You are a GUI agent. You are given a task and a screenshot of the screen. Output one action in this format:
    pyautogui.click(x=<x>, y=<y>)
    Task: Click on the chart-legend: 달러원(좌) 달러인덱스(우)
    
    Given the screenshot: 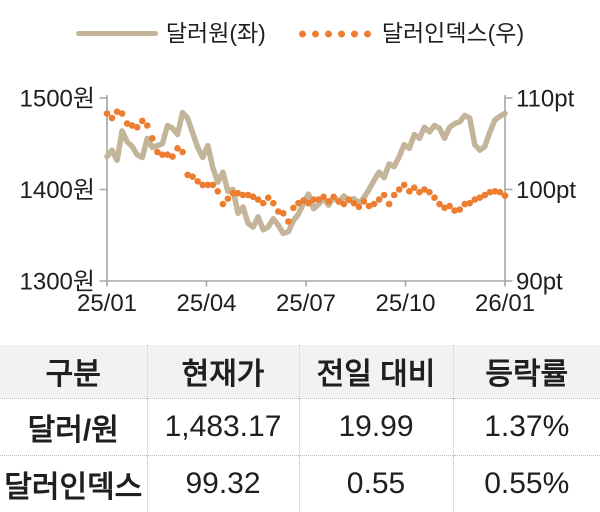 What is the action you would take?
    pyautogui.click(x=300, y=33)
    